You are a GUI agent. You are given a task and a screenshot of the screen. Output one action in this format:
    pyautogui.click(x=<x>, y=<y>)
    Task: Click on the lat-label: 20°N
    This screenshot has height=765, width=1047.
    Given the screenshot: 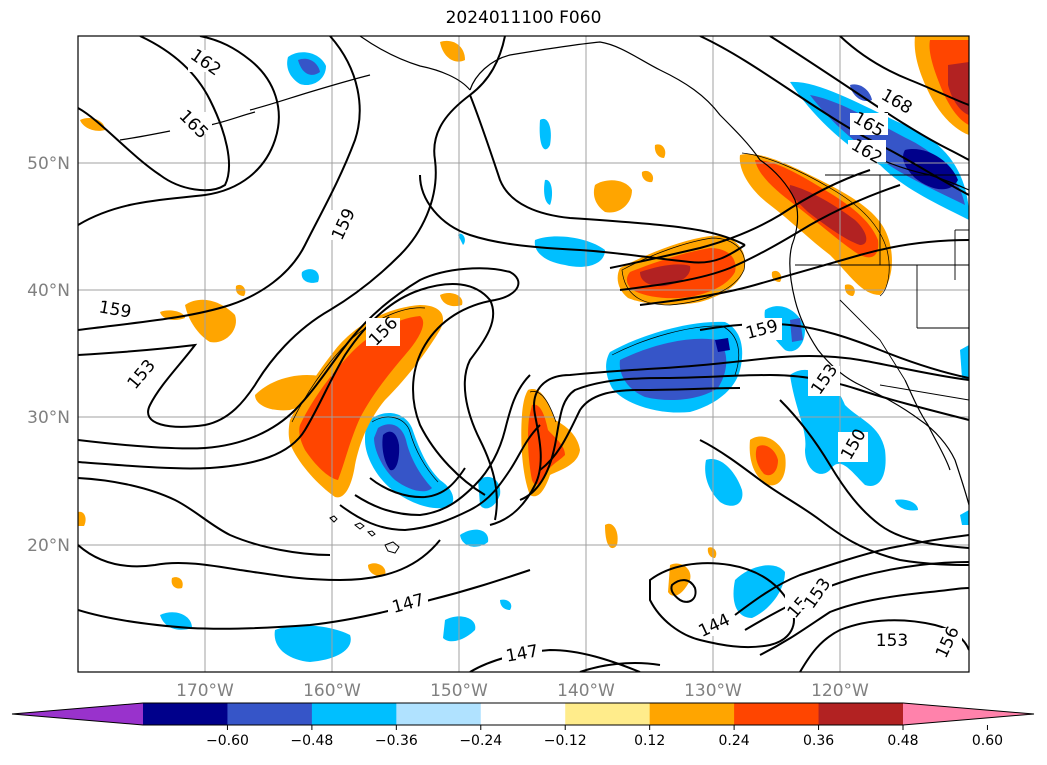 What is the action you would take?
    pyautogui.click(x=48, y=546)
    